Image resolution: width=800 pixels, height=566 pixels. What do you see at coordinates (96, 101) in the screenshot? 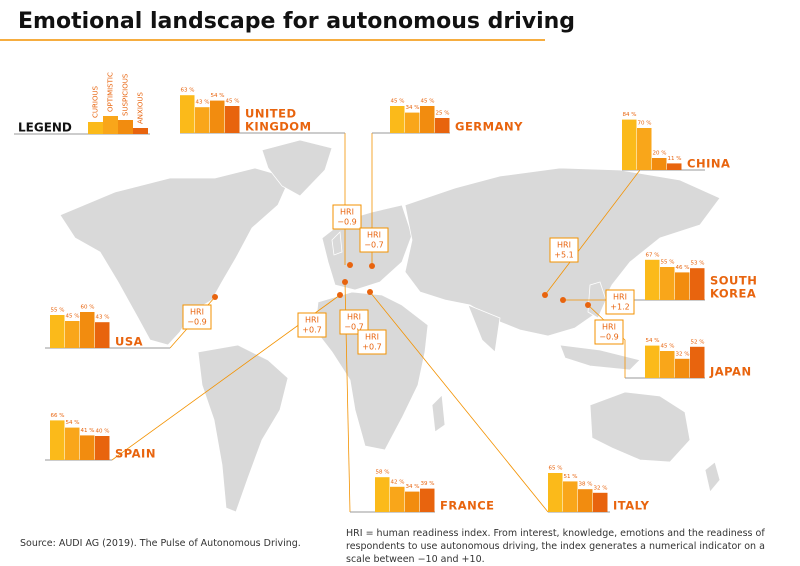
I see `legend-label: CURIOUS` at bounding box center [96, 101].